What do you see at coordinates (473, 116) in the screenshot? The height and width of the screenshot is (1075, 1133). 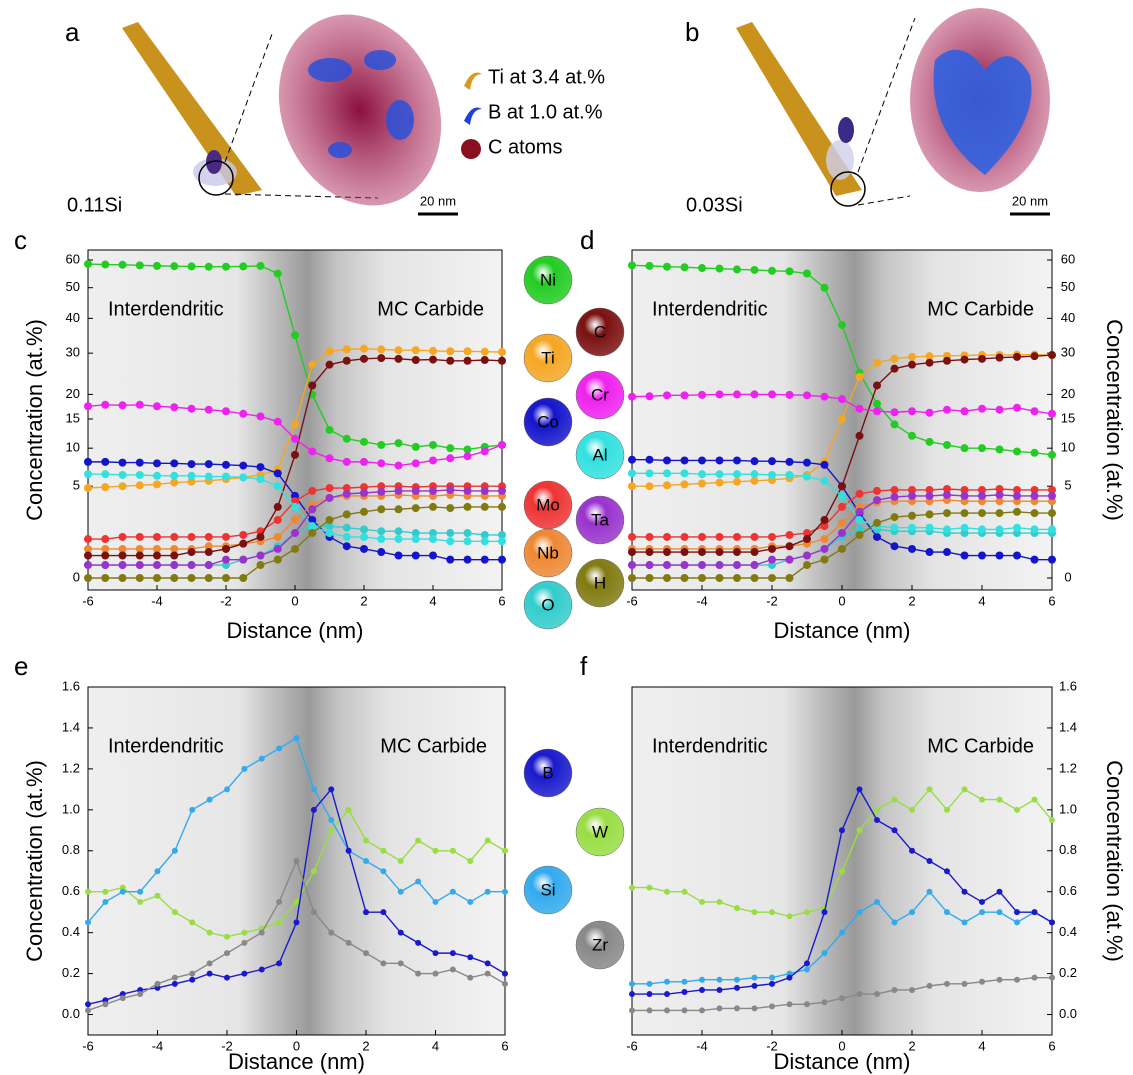 I see `b-icon` at bounding box center [473, 116].